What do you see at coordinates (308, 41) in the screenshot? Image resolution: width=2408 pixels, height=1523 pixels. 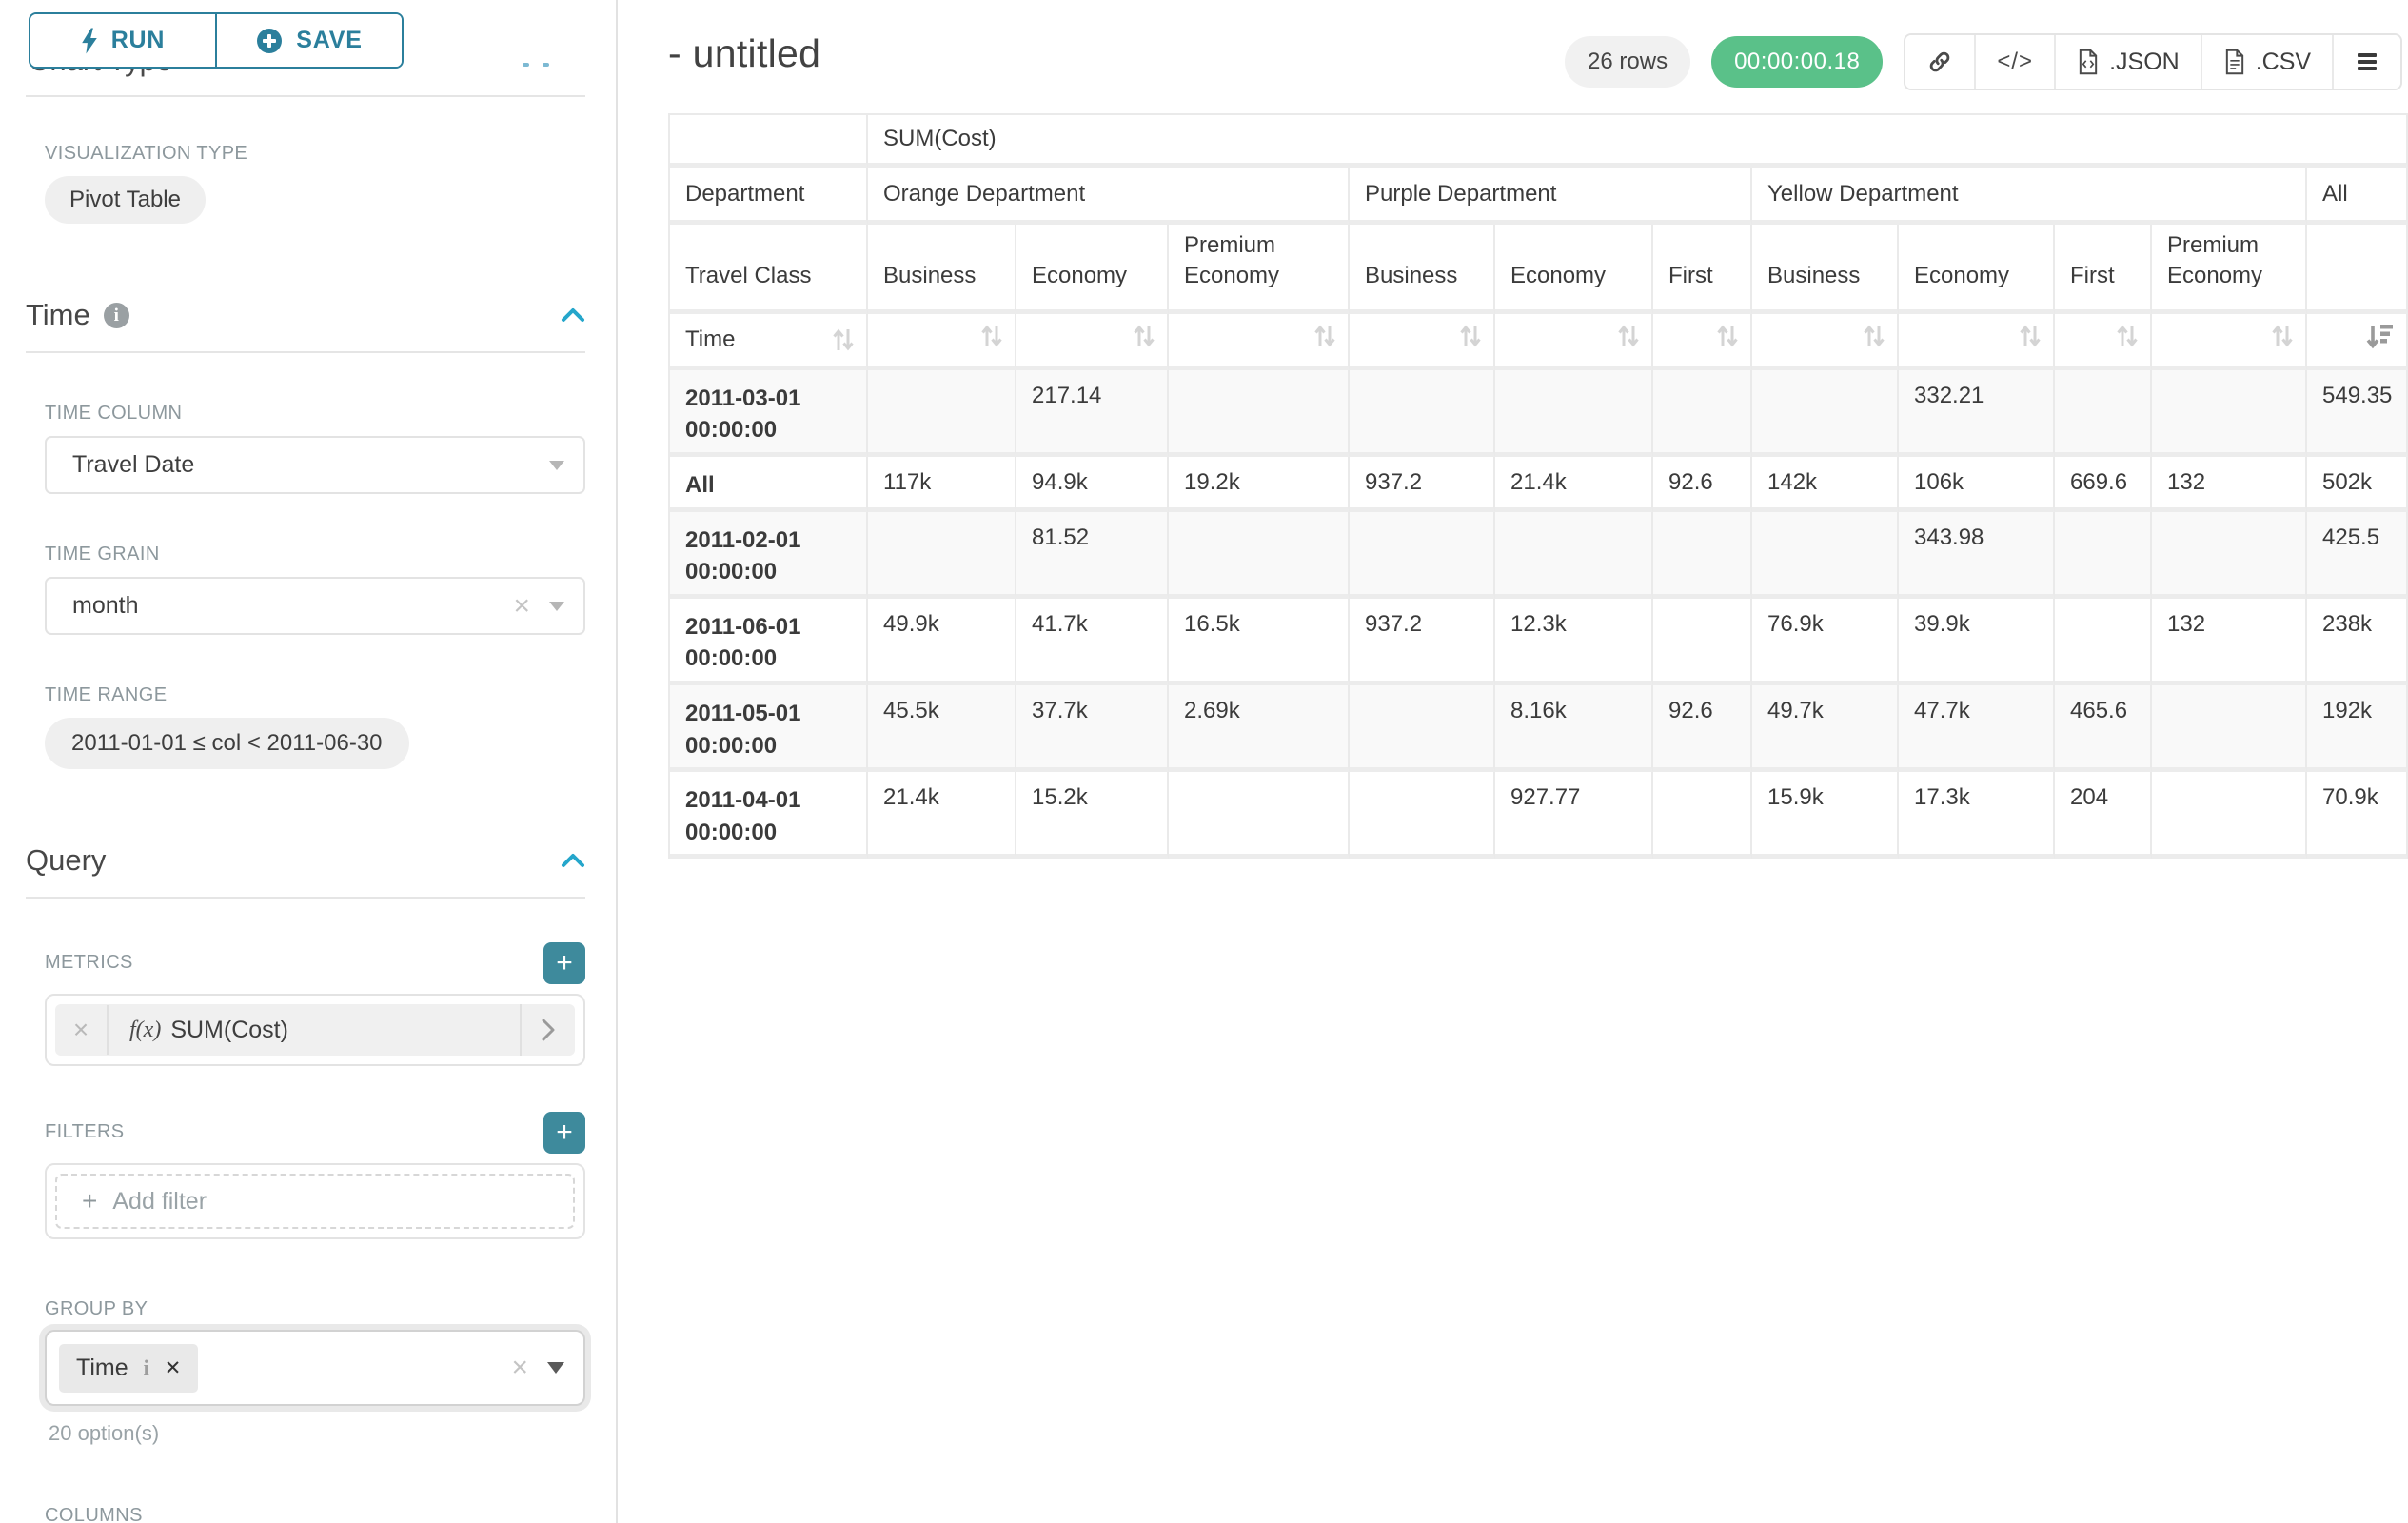 I see `save-button: SAVE` at bounding box center [308, 41].